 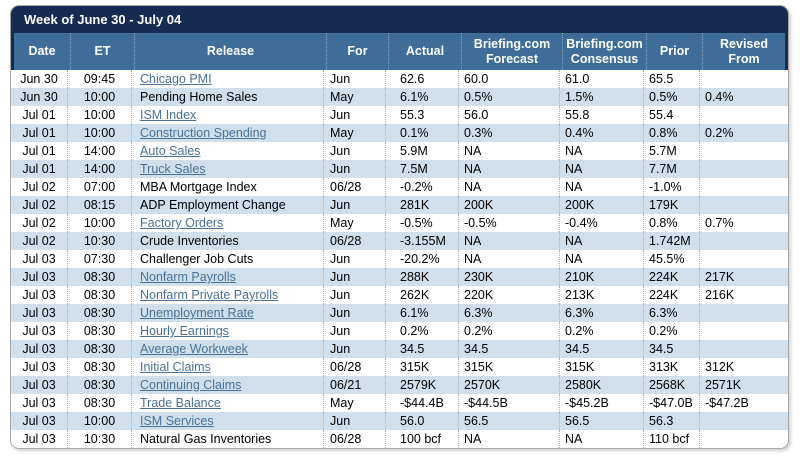 I want to click on release-label: MBA Mortgage Index, so click(x=198, y=187).